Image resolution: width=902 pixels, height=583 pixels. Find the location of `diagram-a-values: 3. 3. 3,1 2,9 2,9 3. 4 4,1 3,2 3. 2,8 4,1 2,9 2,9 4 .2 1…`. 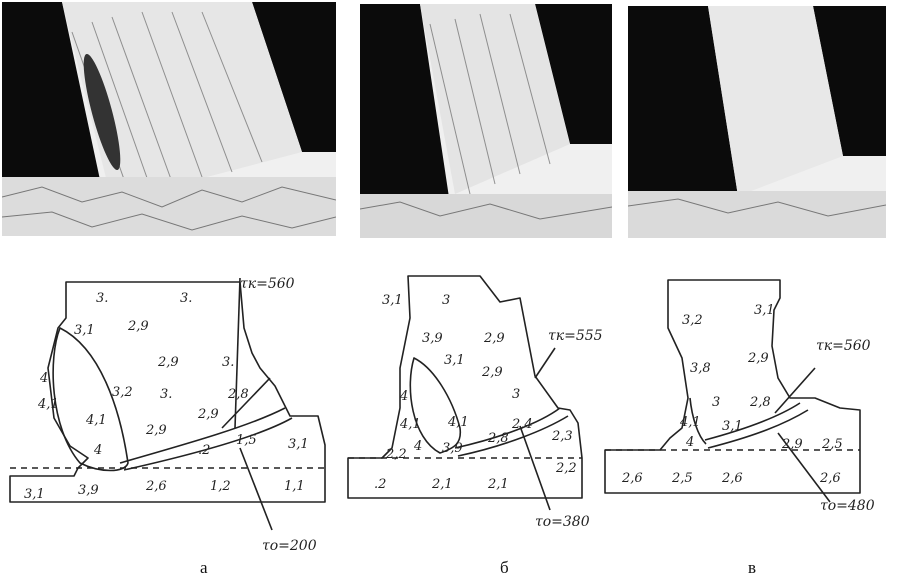

diagram-a-values: 3. 3. 3,1 2,9 2,9 3. 4 4,1 3,2 3. 2,8 4,1 2,9 2,9 4 .2 1… is located at coordinates (166, 396).